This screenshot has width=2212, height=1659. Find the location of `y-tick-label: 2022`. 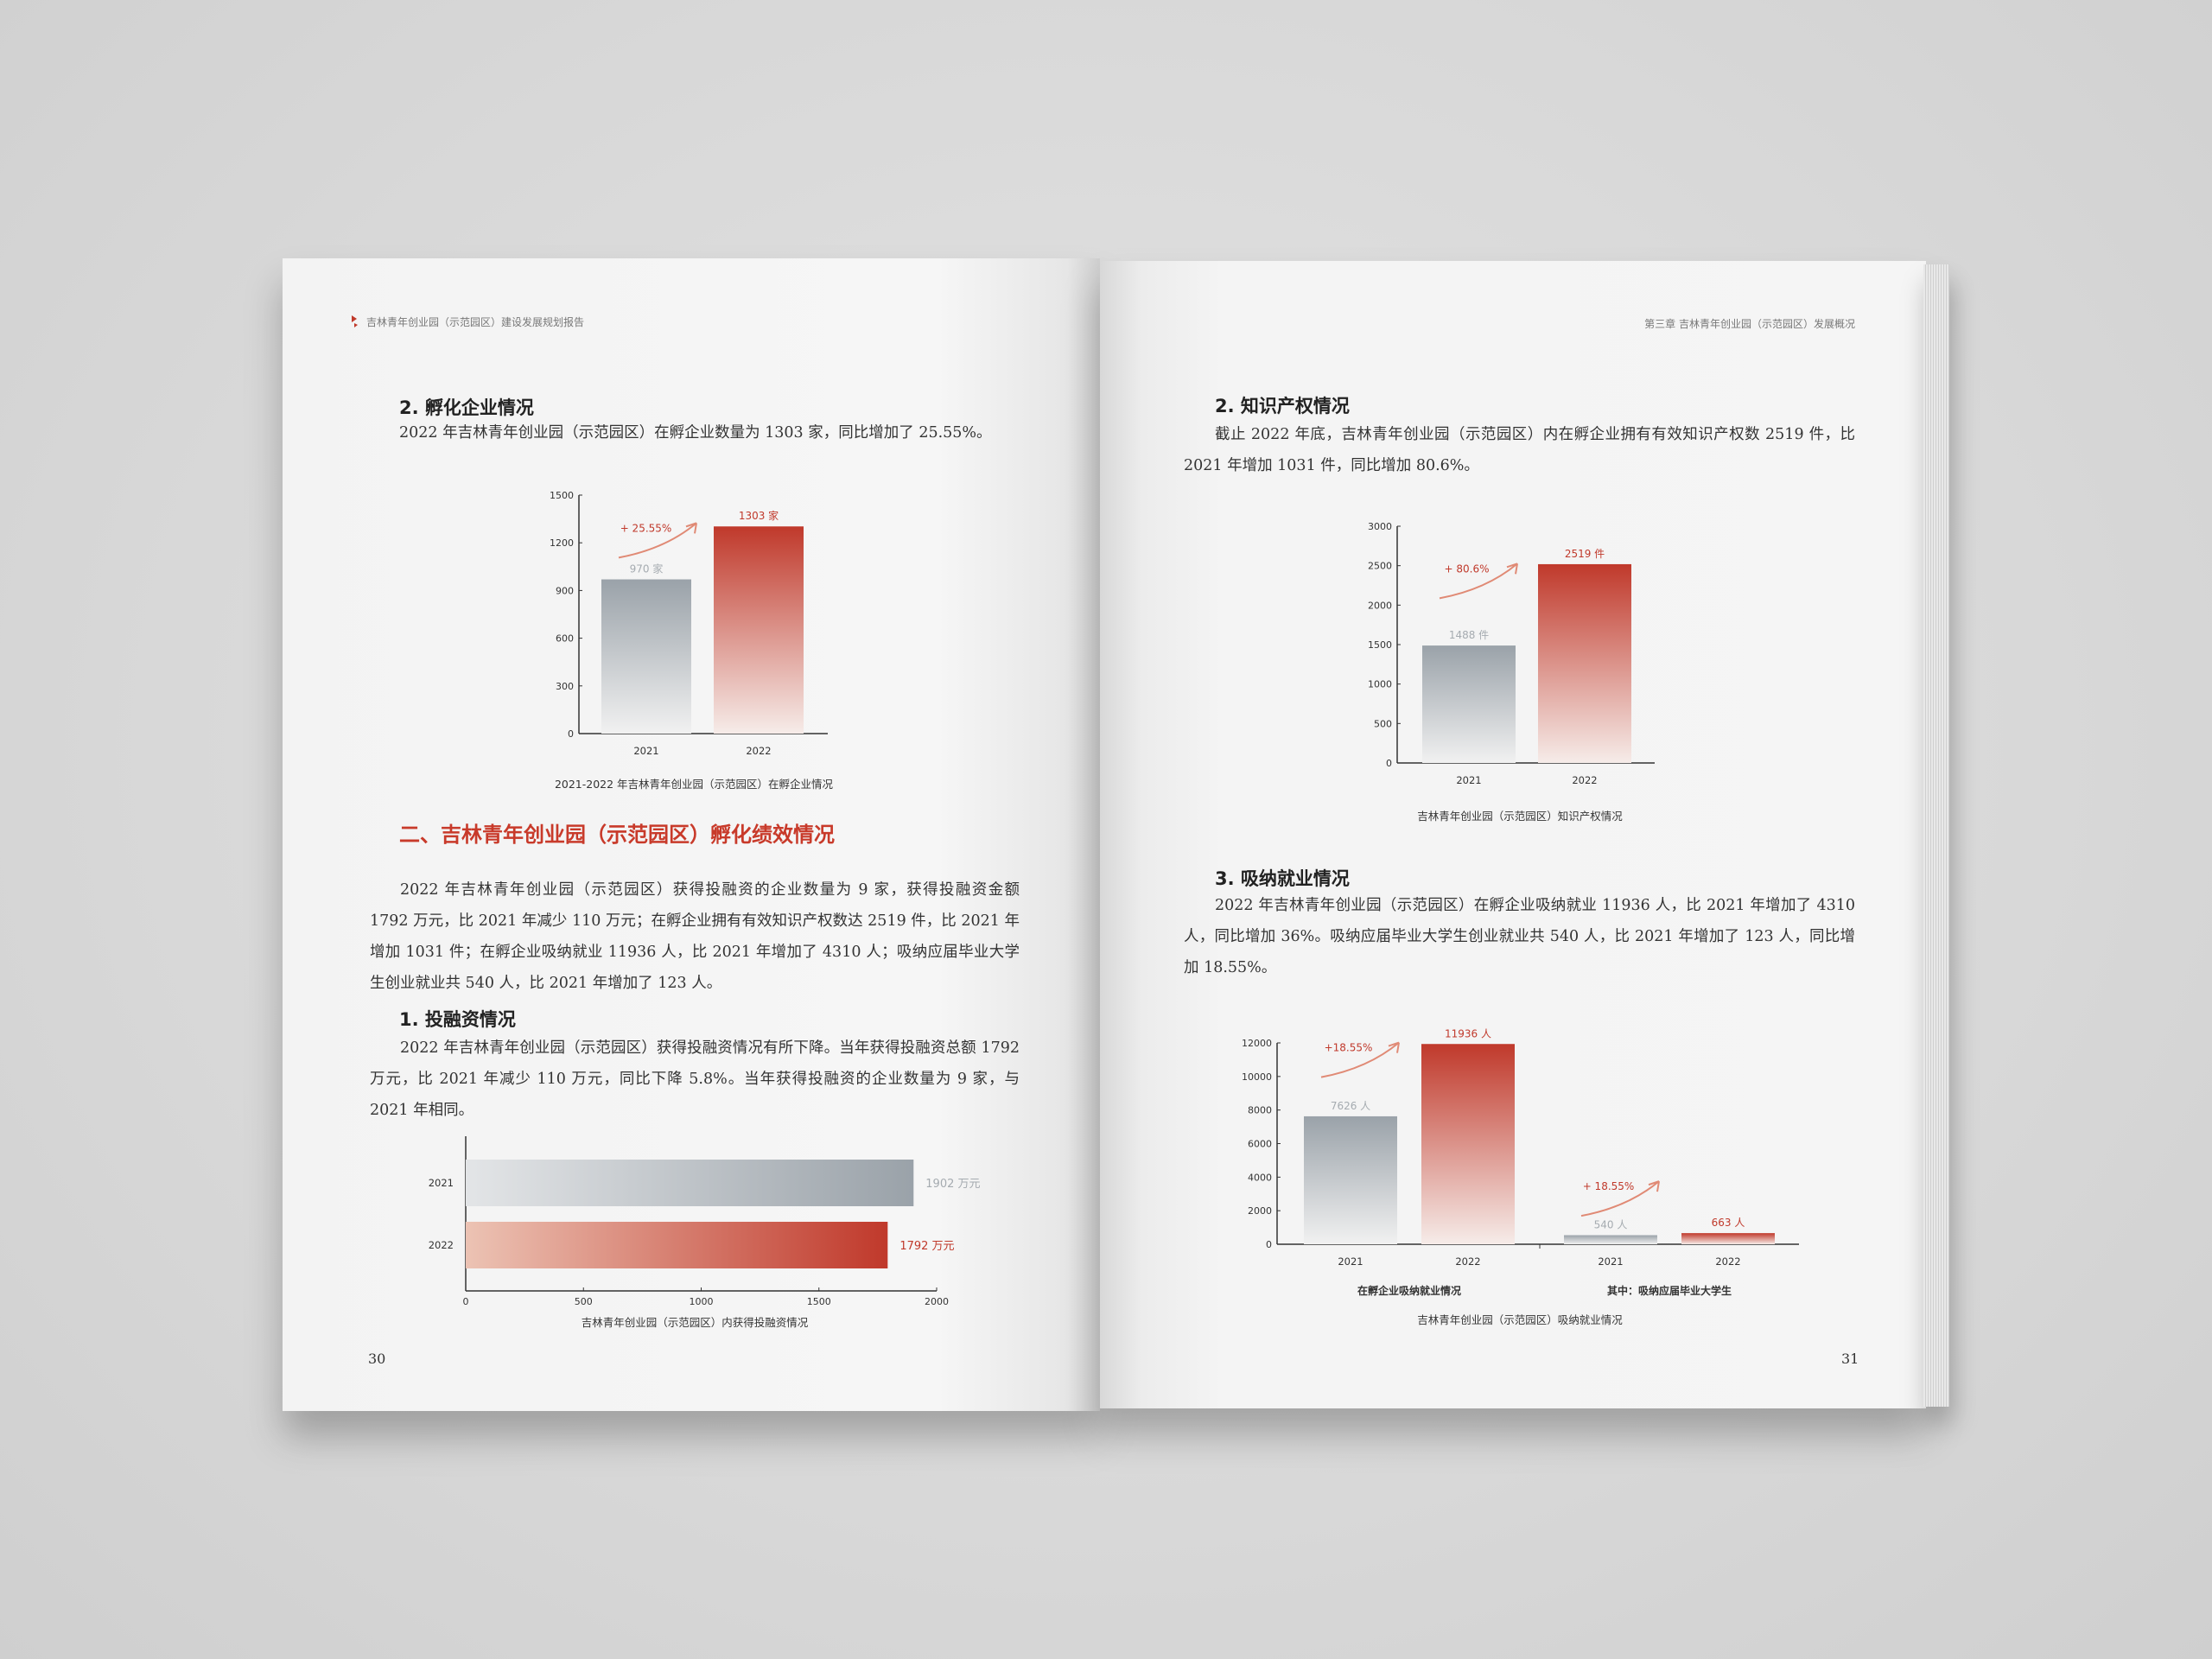

y-tick-label: 2022 is located at coordinates (441, 1245).